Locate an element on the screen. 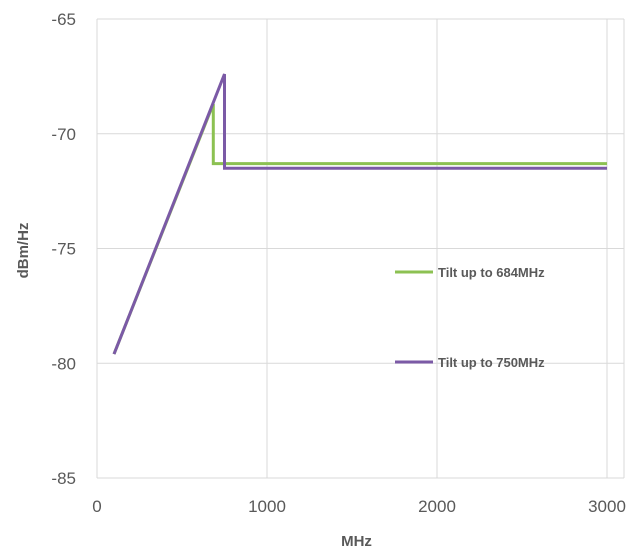 The width and height of the screenshot is (632, 554). x-tick-label: 0 is located at coordinates (96, 506).